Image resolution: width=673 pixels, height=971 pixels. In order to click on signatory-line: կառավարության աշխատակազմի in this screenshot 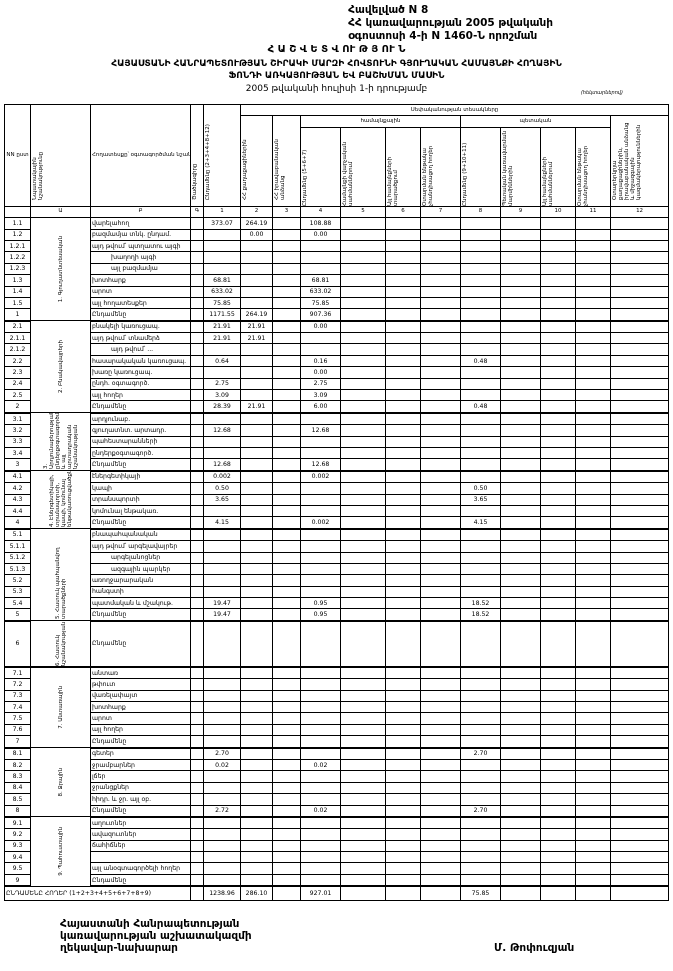, I will do `click(156, 936)`.